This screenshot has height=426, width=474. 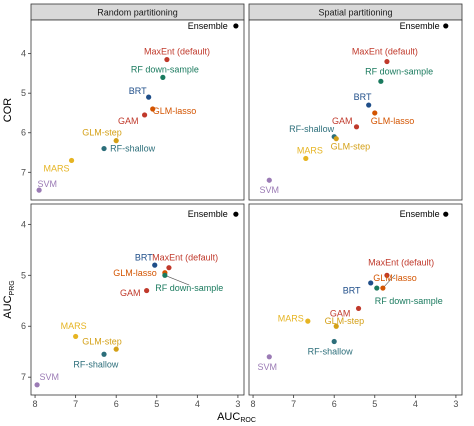 What do you see at coordinates (9, 299) in the screenshot?
I see `y-axis-title: AUCPRG` at bounding box center [9, 299].